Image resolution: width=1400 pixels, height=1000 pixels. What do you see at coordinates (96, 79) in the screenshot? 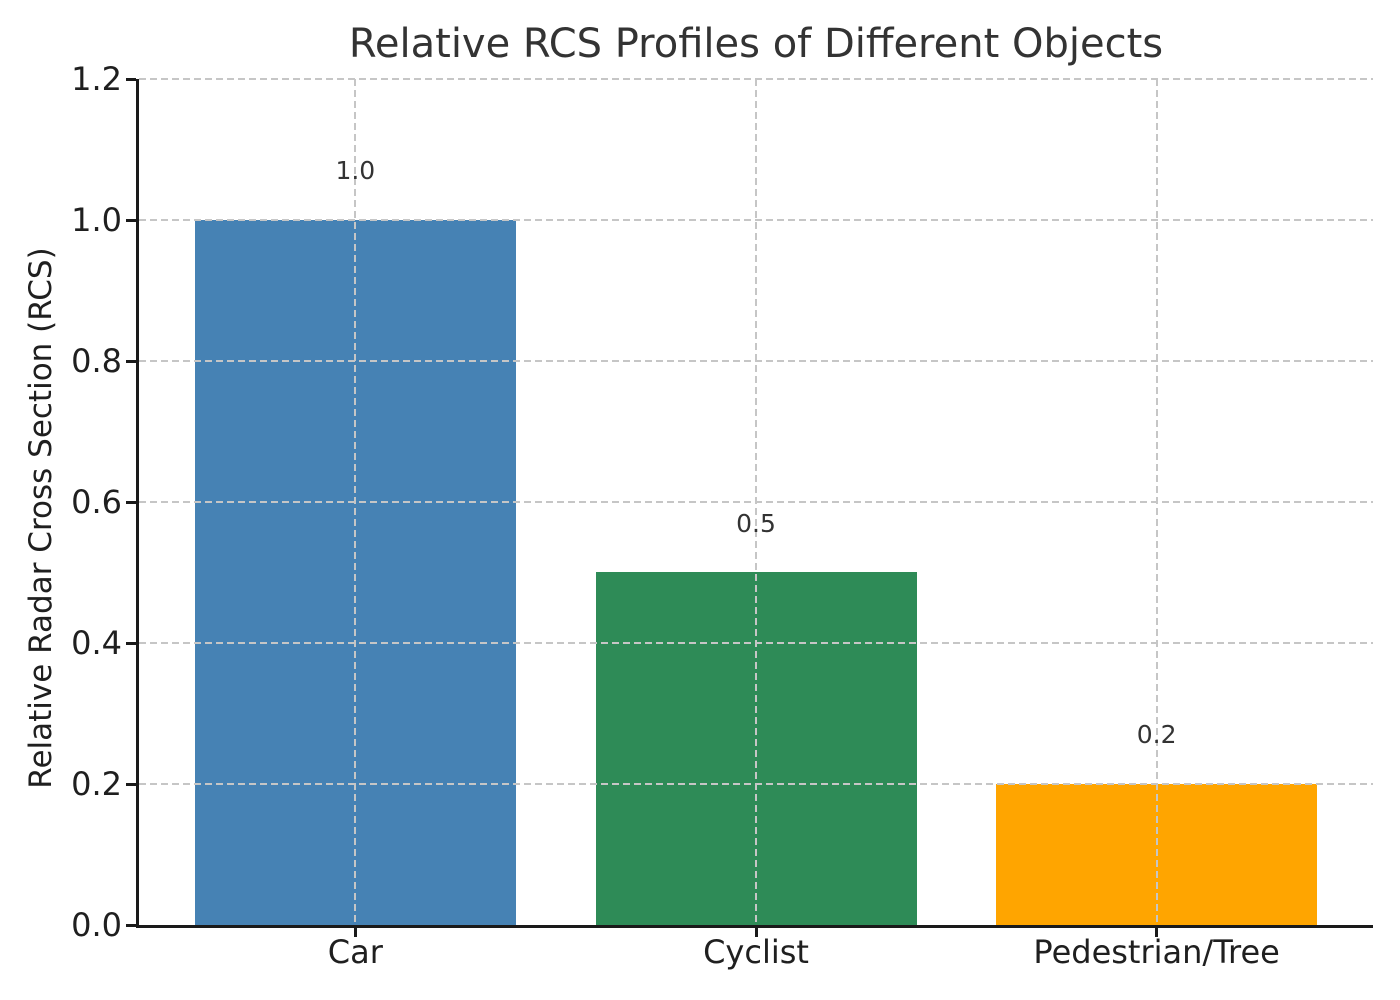
I see `y-tick-label: 1.2` at bounding box center [96, 79].